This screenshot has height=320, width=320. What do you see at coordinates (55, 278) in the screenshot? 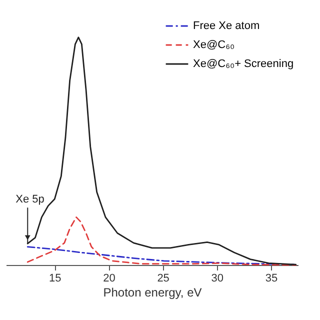
I see `x-tick-label: 15` at bounding box center [55, 278].